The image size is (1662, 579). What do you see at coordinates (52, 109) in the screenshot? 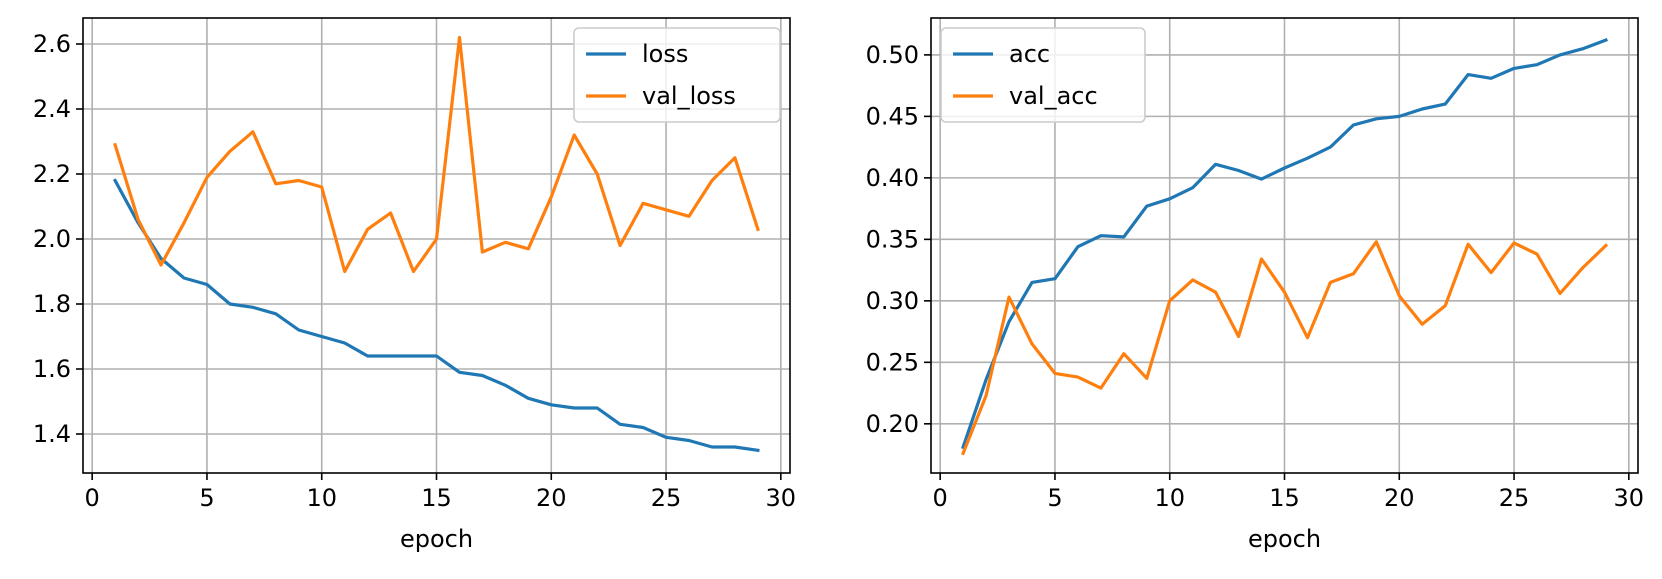
I see `y-tick-label: 2.4` at bounding box center [52, 109].